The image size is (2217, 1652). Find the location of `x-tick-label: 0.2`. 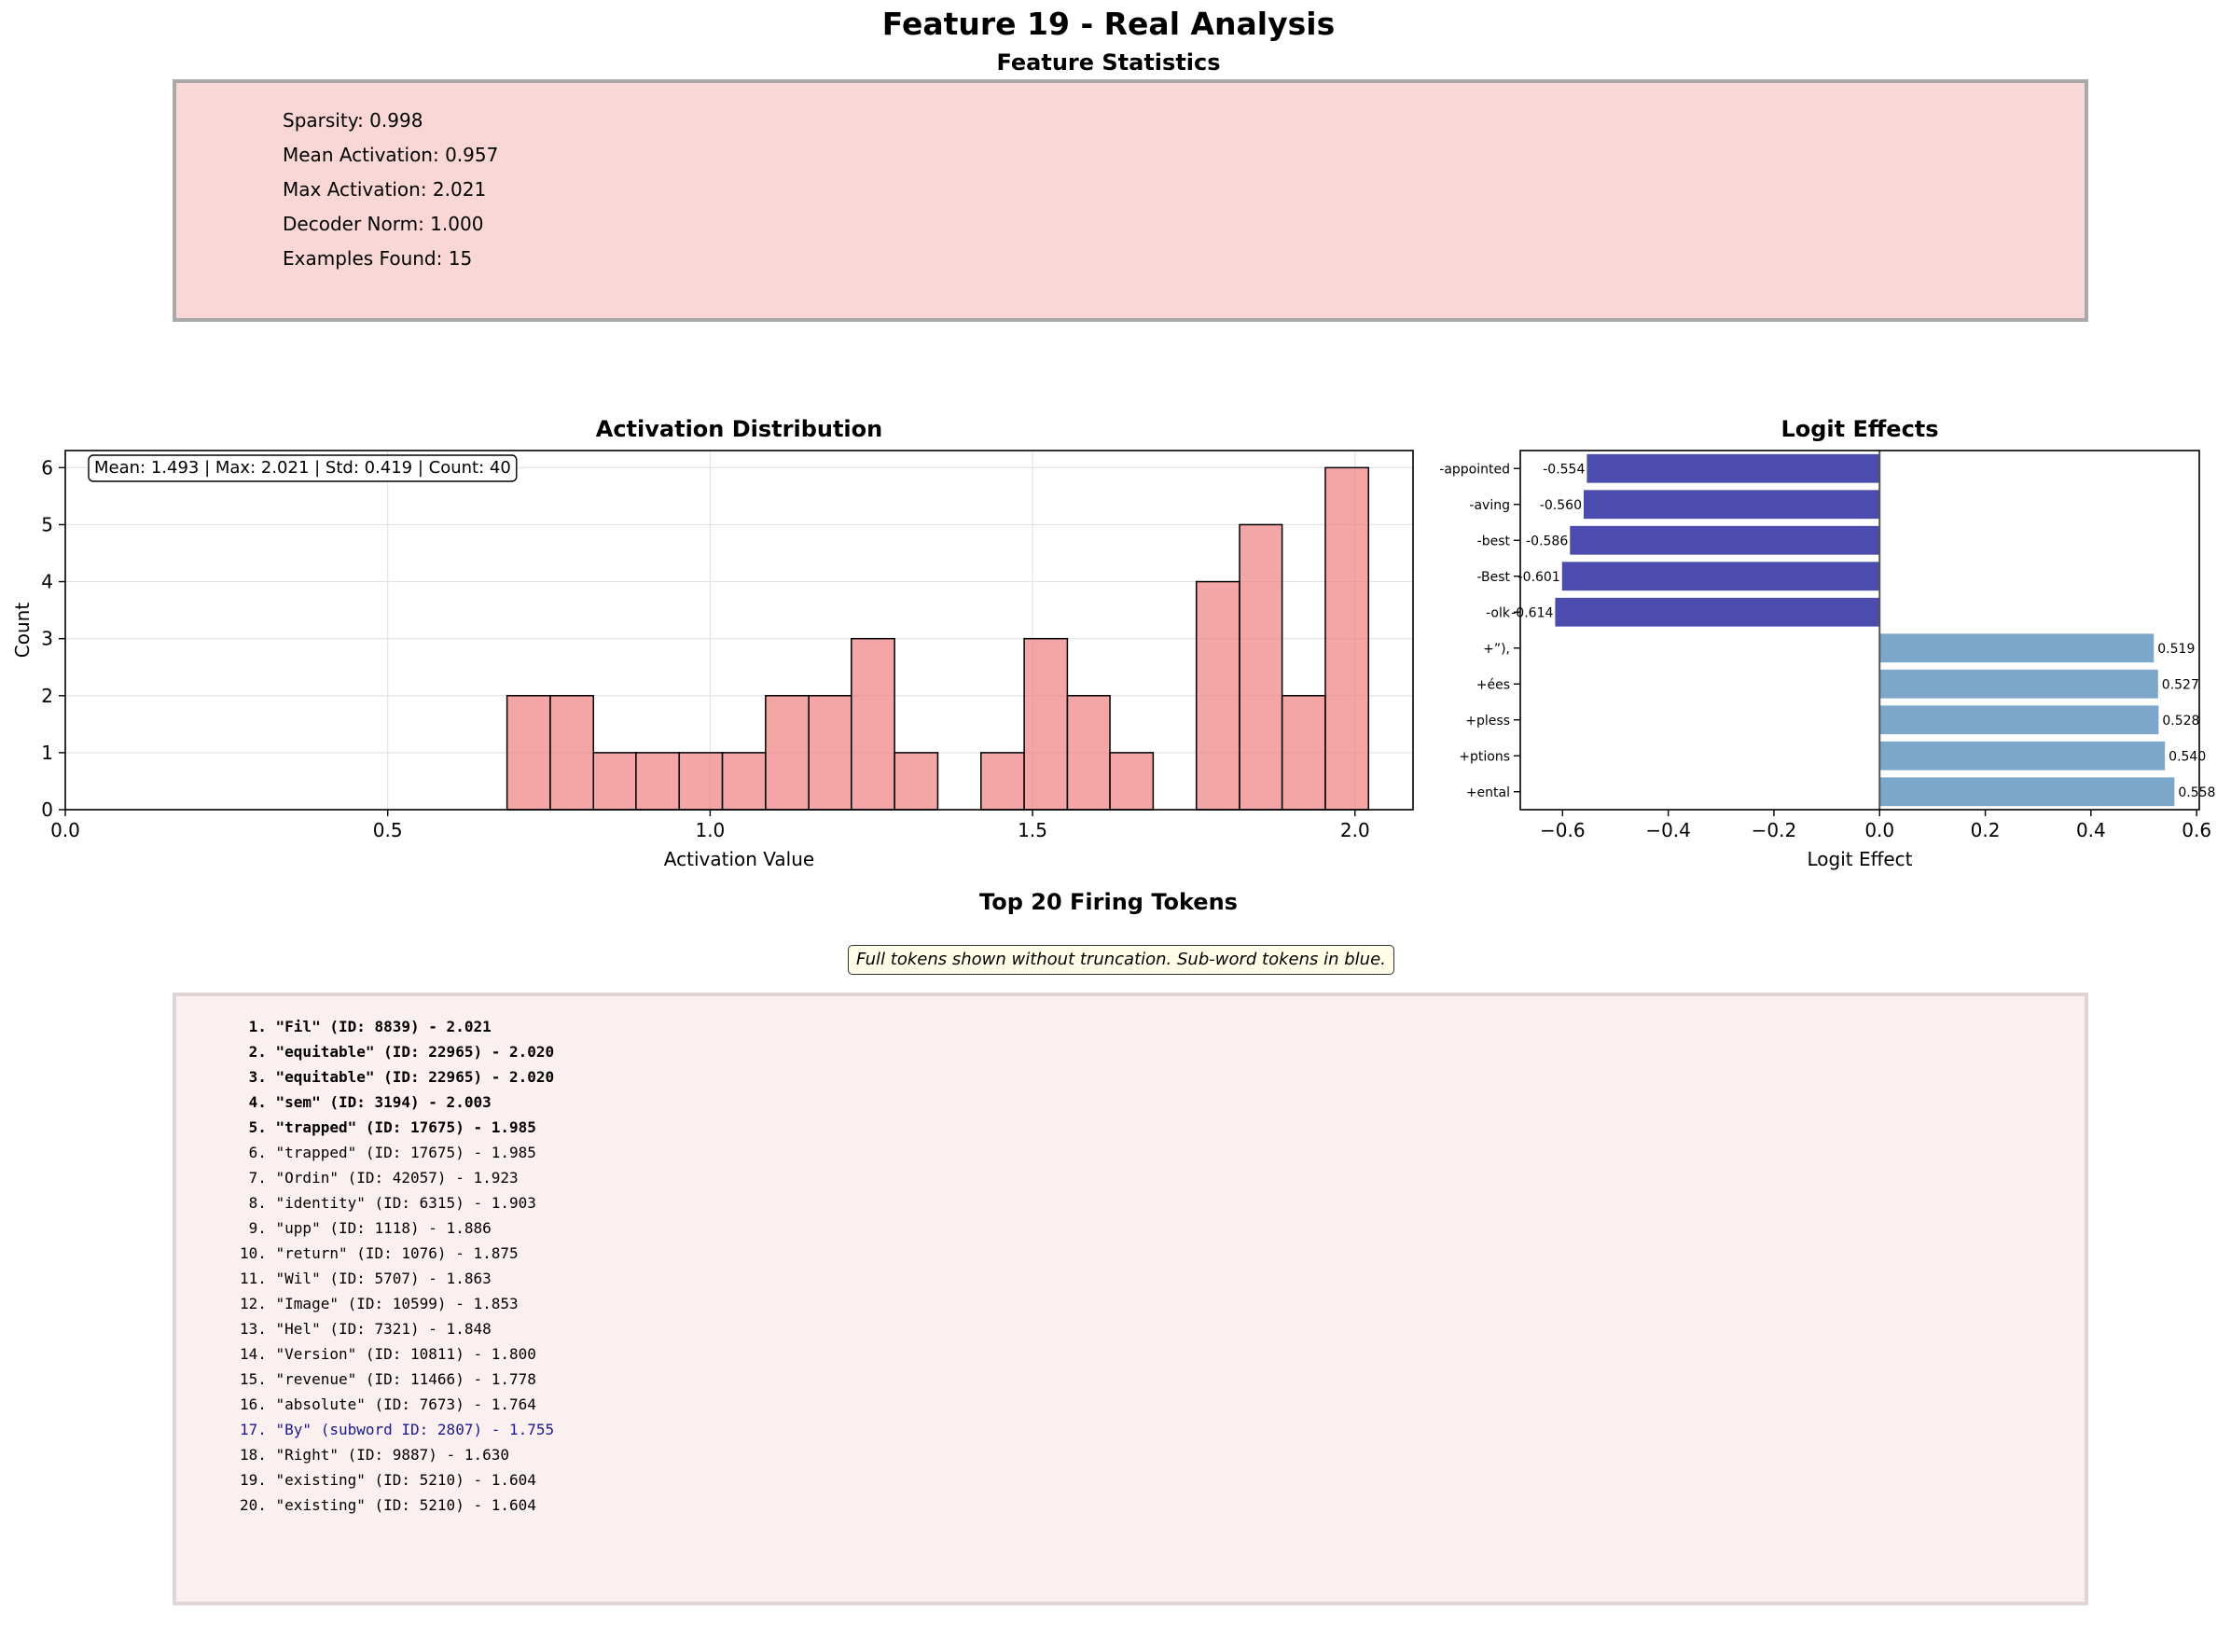

x-tick-label: 0.2 is located at coordinates (1986, 830).